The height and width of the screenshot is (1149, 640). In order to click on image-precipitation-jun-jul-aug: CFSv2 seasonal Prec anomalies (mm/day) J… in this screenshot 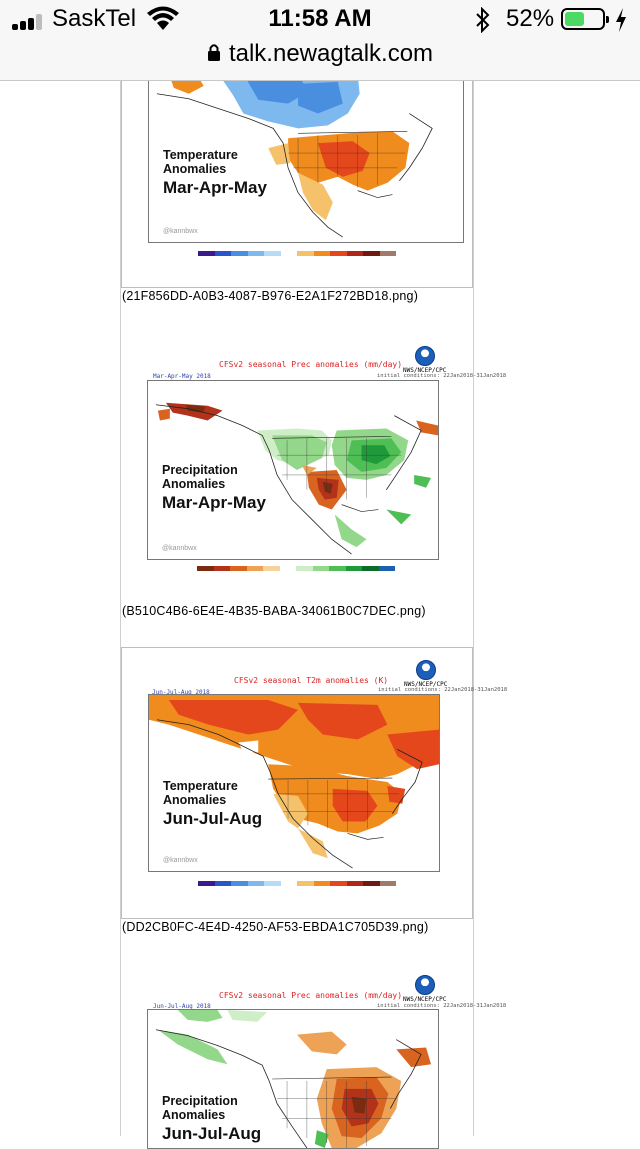, I will do `click(313, 1057)`.